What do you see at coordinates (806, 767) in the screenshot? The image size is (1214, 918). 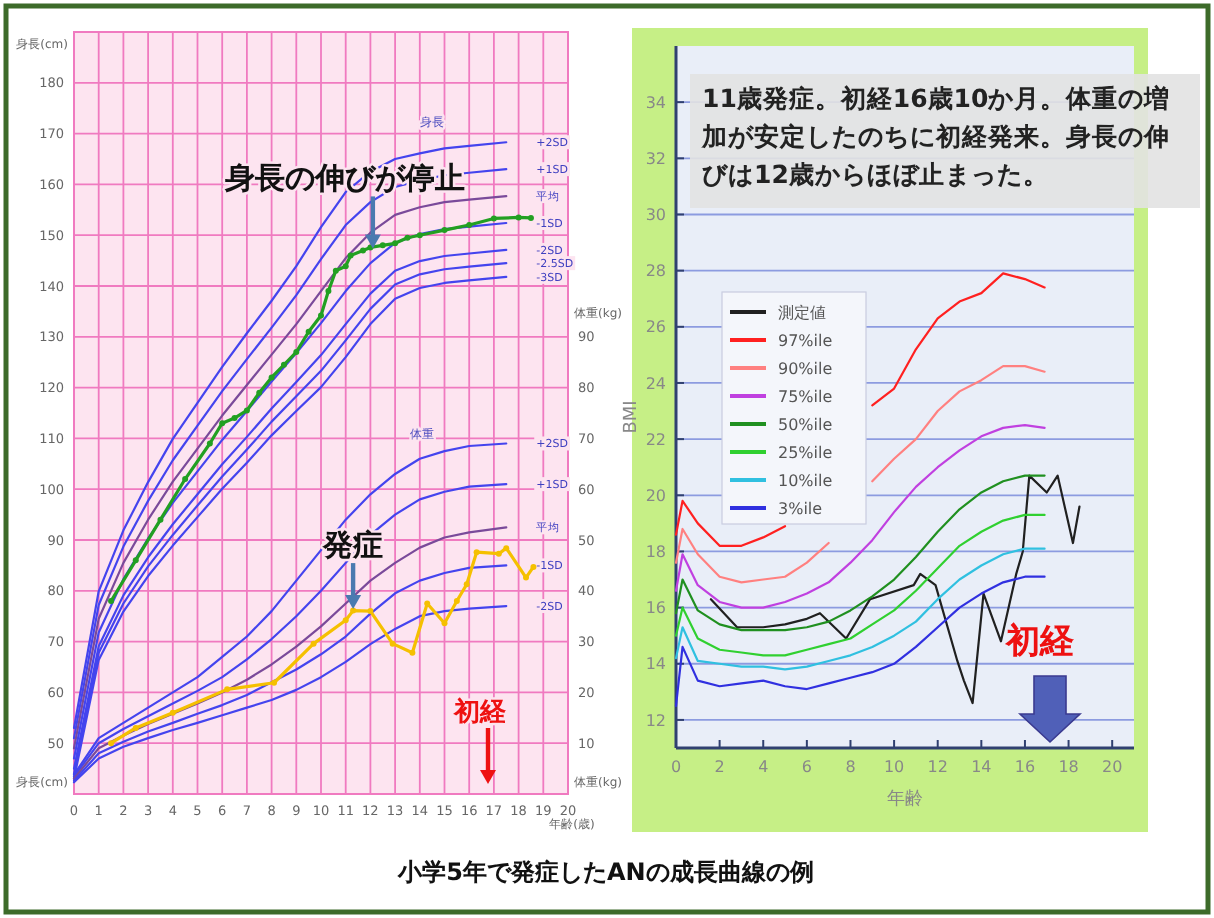 I see `x-tick-label: 6` at bounding box center [806, 767].